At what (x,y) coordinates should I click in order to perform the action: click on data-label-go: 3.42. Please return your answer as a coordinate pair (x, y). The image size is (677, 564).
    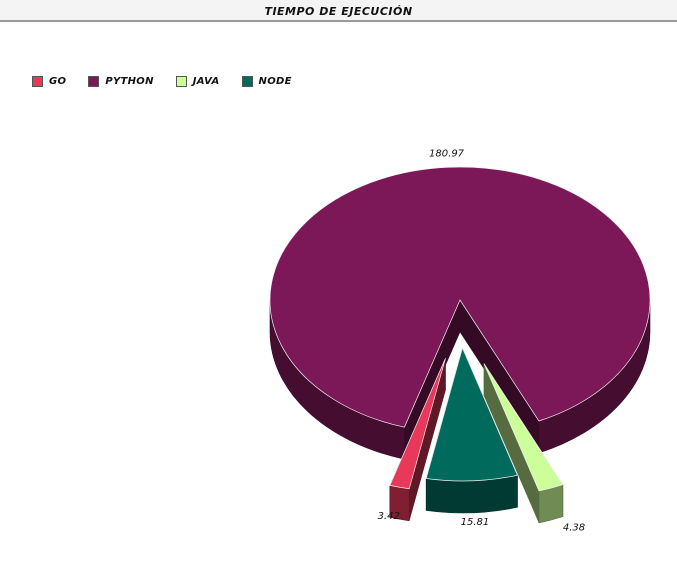
    Looking at the image, I should click on (389, 516).